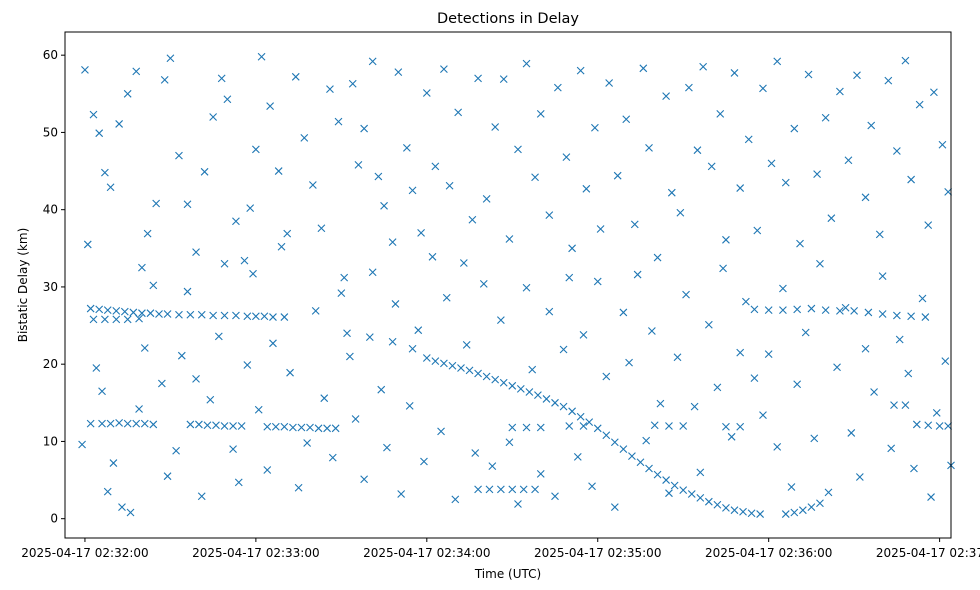  Describe the element at coordinates (255, 553) in the screenshot. I see `x-tick-label: 2025-04-17 02:33:00` at that location.